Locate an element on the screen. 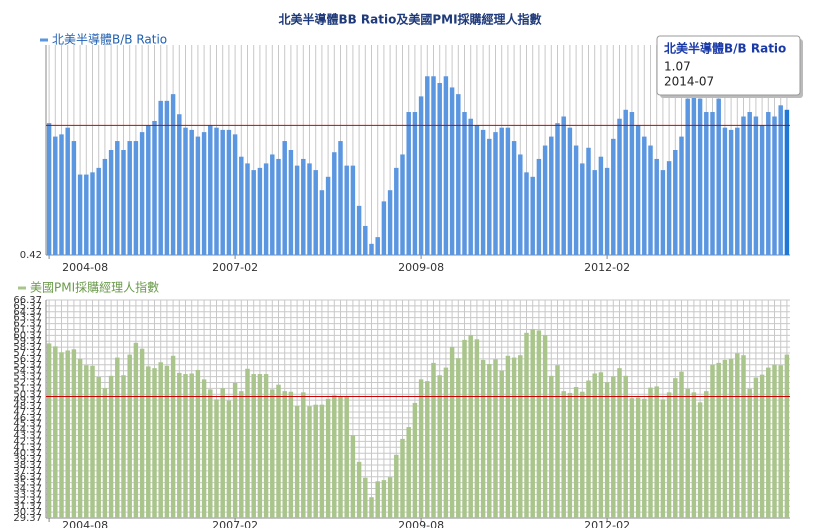 The height and width of the screenshot is (528, 819). x-tick-label: 2009-08 is located at coordinates (421, 267).